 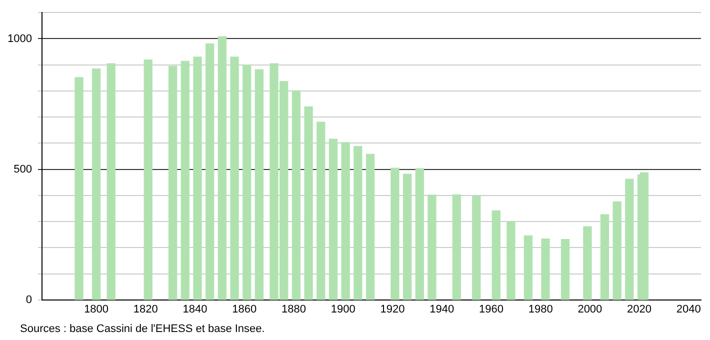 What do you see at coordinates (294, 310) in the screenshot?
I see `x-tick-label: 1880` at bounding box center [294, 310].